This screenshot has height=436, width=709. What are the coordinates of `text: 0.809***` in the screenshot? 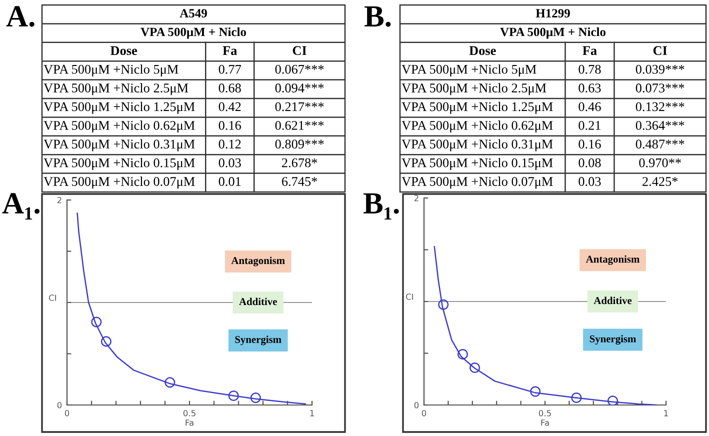 It's located at (299, 144).